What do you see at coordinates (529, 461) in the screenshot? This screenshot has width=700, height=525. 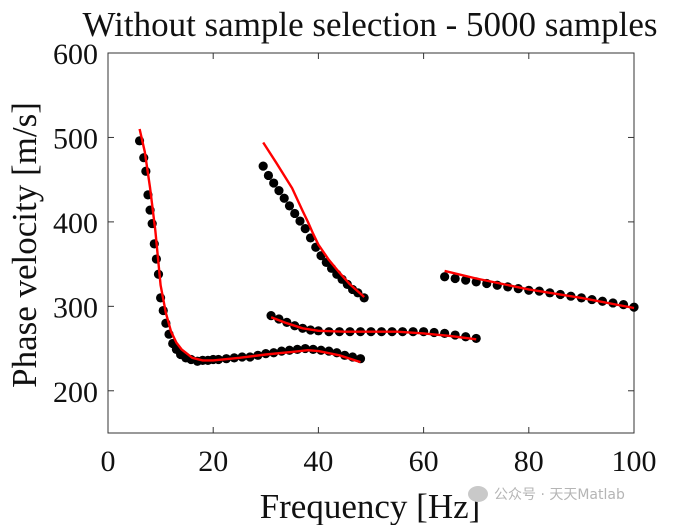 I see `x-tick-label: 80` at bounding box center [529, 461].